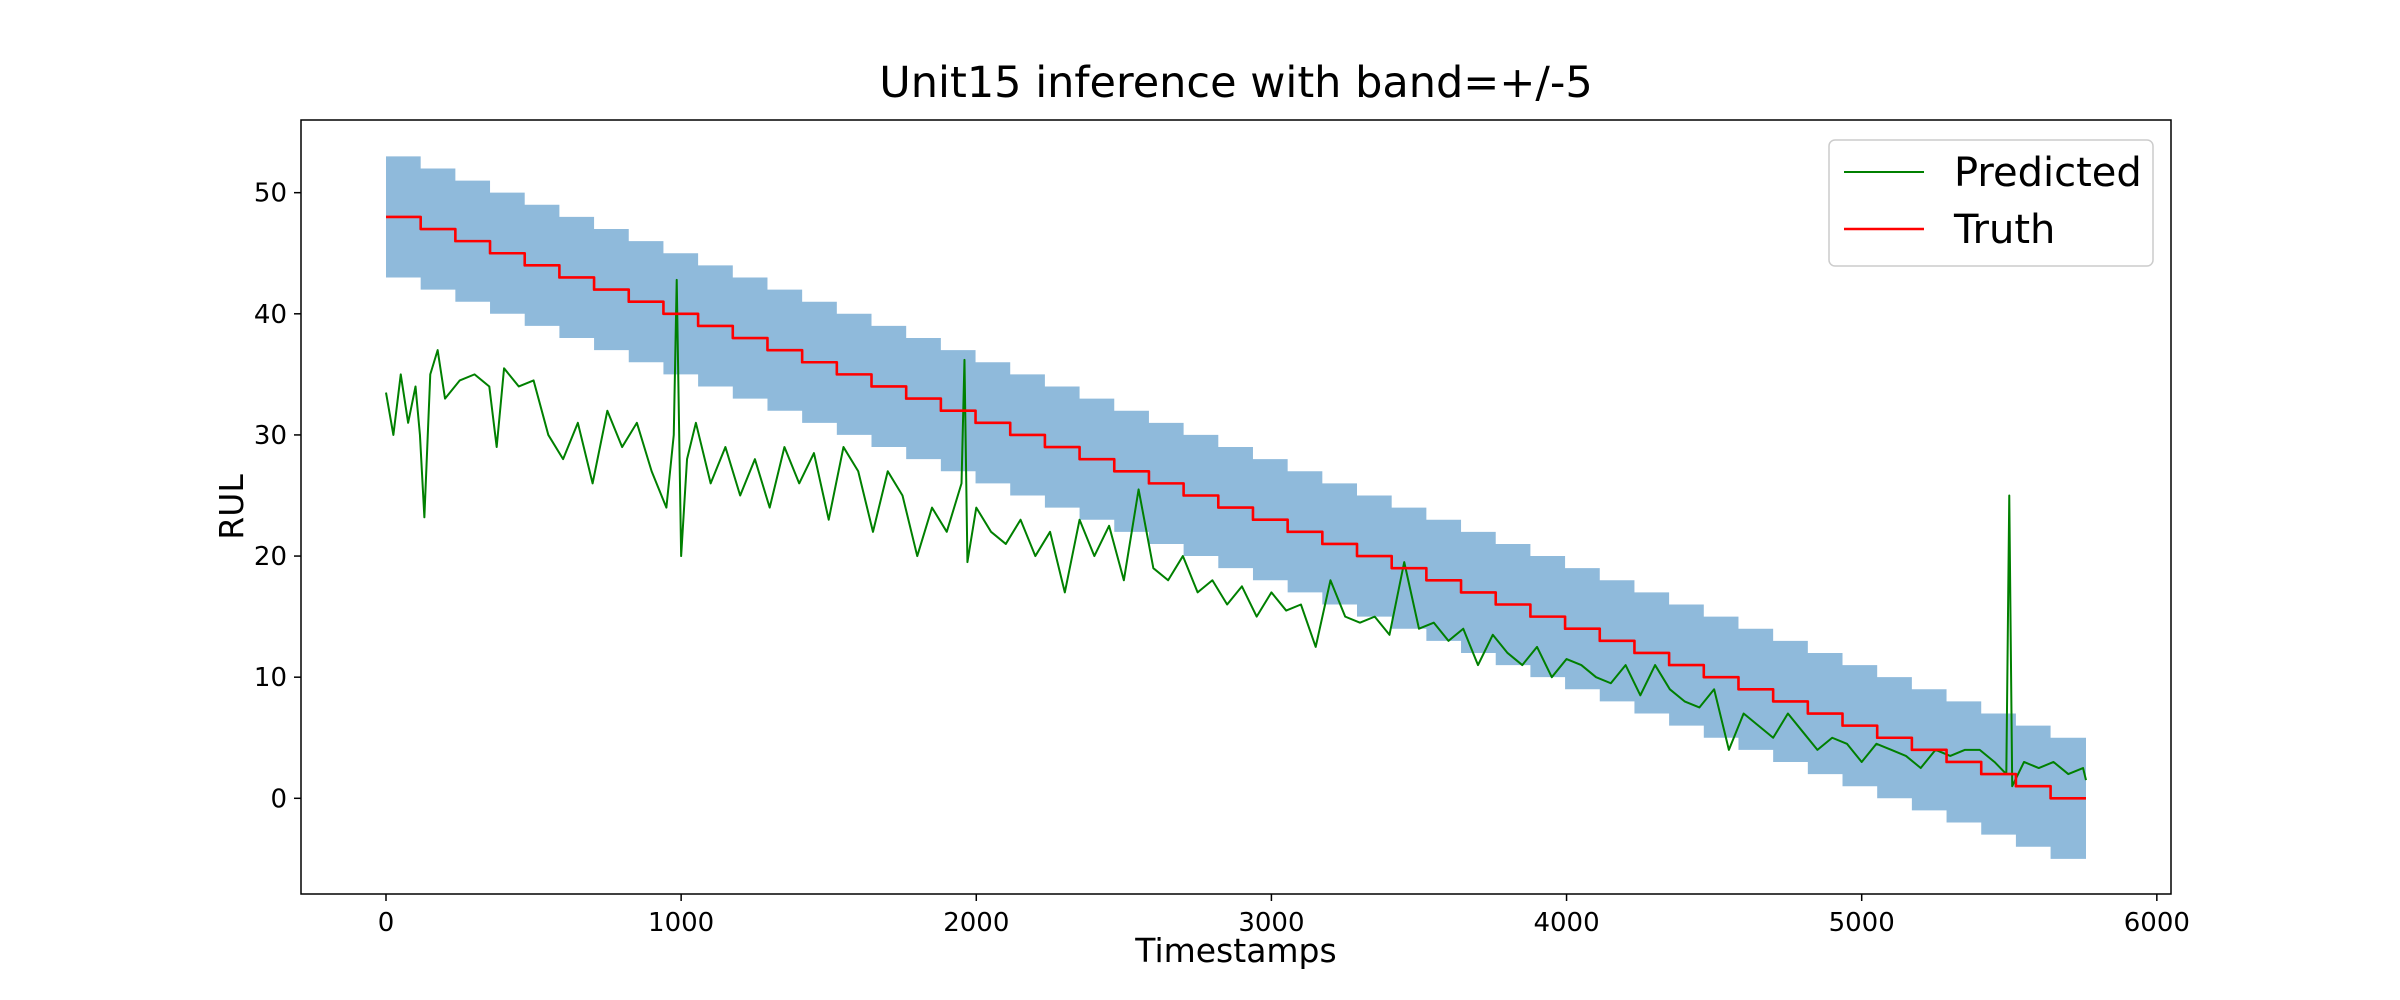  What do you see at coordinates (1235, 83) in the screenshot?
I see `chart-title: Unit15 inference with band=+/-5` at bounding box center [1235, 83].